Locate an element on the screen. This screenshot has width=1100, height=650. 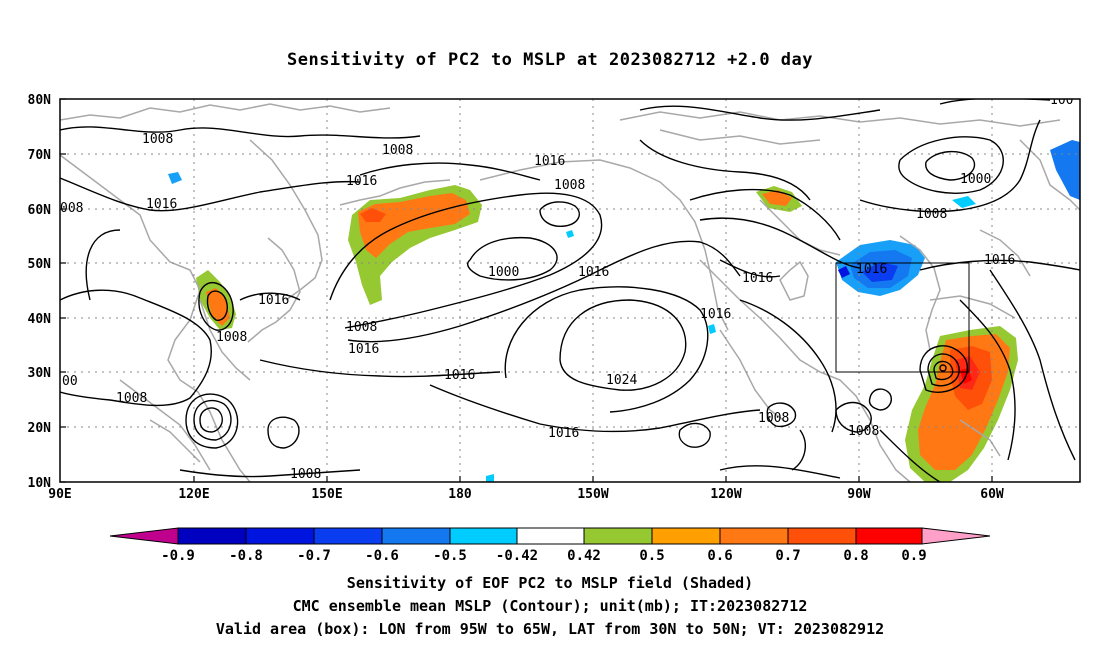
lat-label: 70N is located at coordinates (40, 155).